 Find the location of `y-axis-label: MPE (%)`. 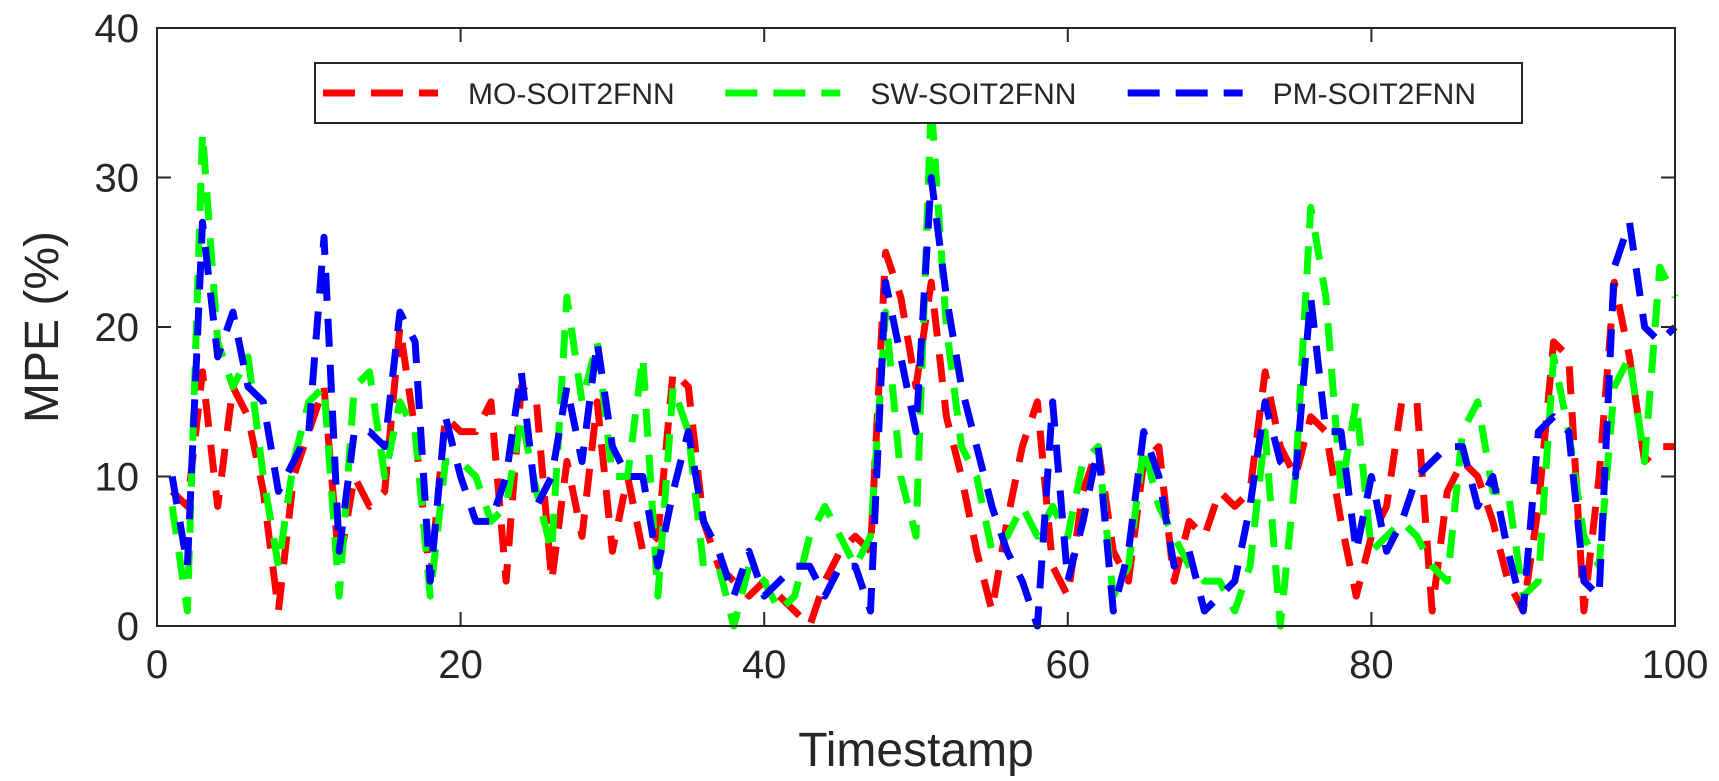

y-axis-label: MPE (%) is located at coordinates (42, 327).